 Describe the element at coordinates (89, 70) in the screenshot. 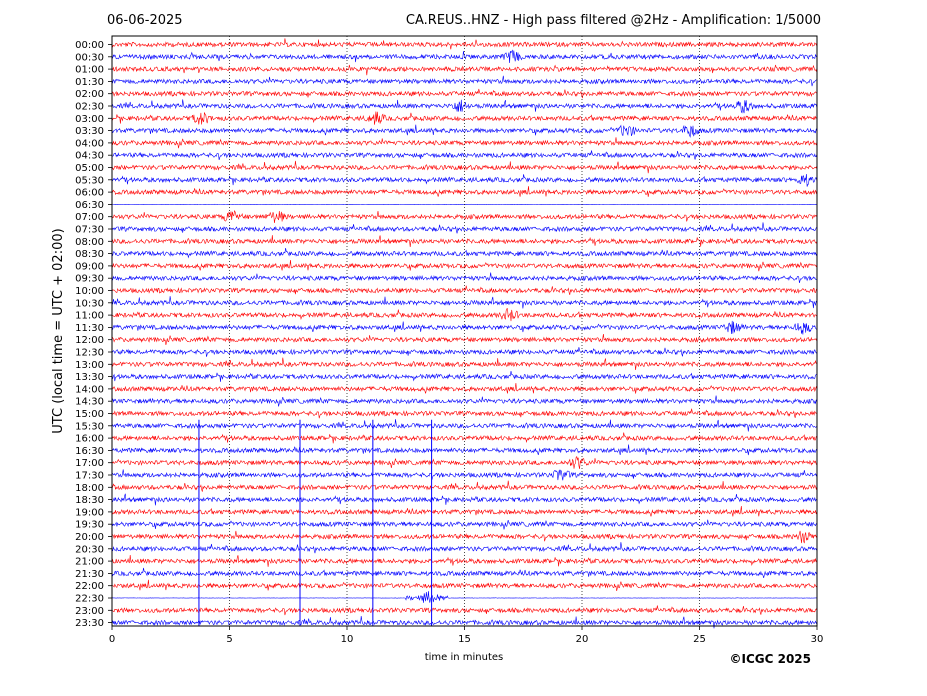

I see `y-tick-label: 01:00` at that location.